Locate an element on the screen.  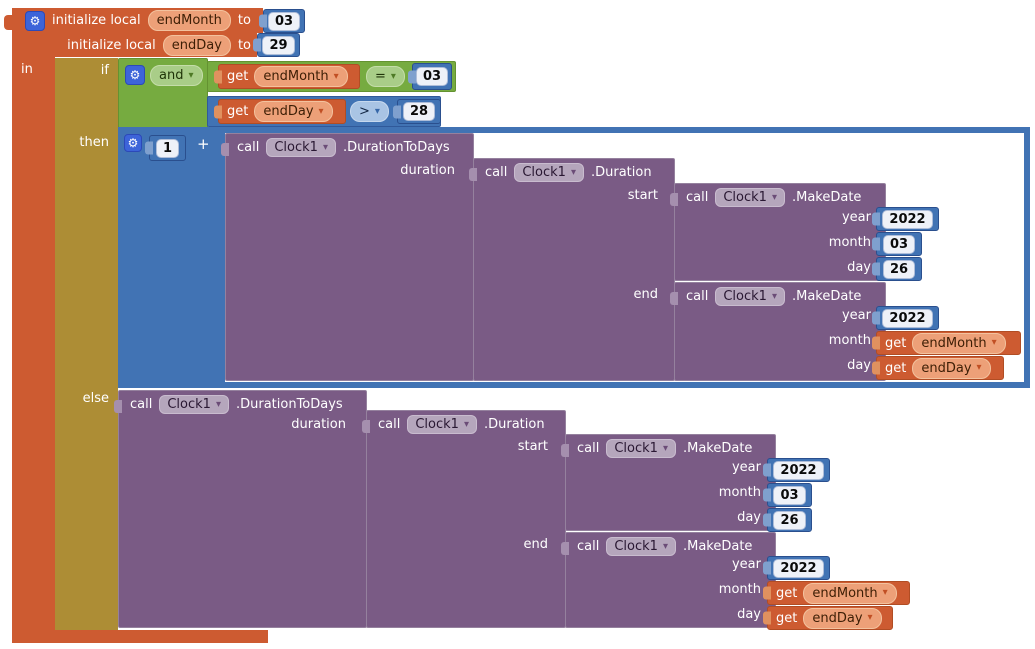
then-label: then is located at coordinates (94, 142).